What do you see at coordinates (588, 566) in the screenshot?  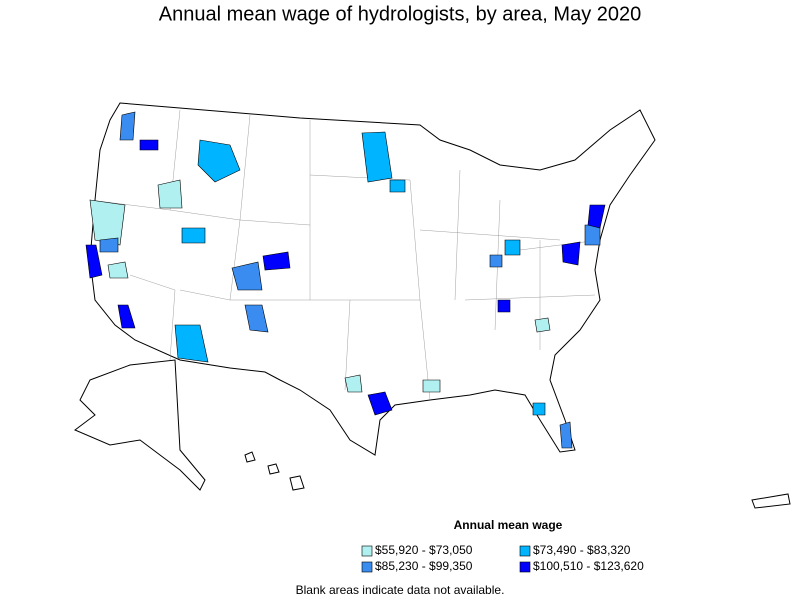 I see `legend-label: $100,510 - $123,620` at bounding box center [588, 566].